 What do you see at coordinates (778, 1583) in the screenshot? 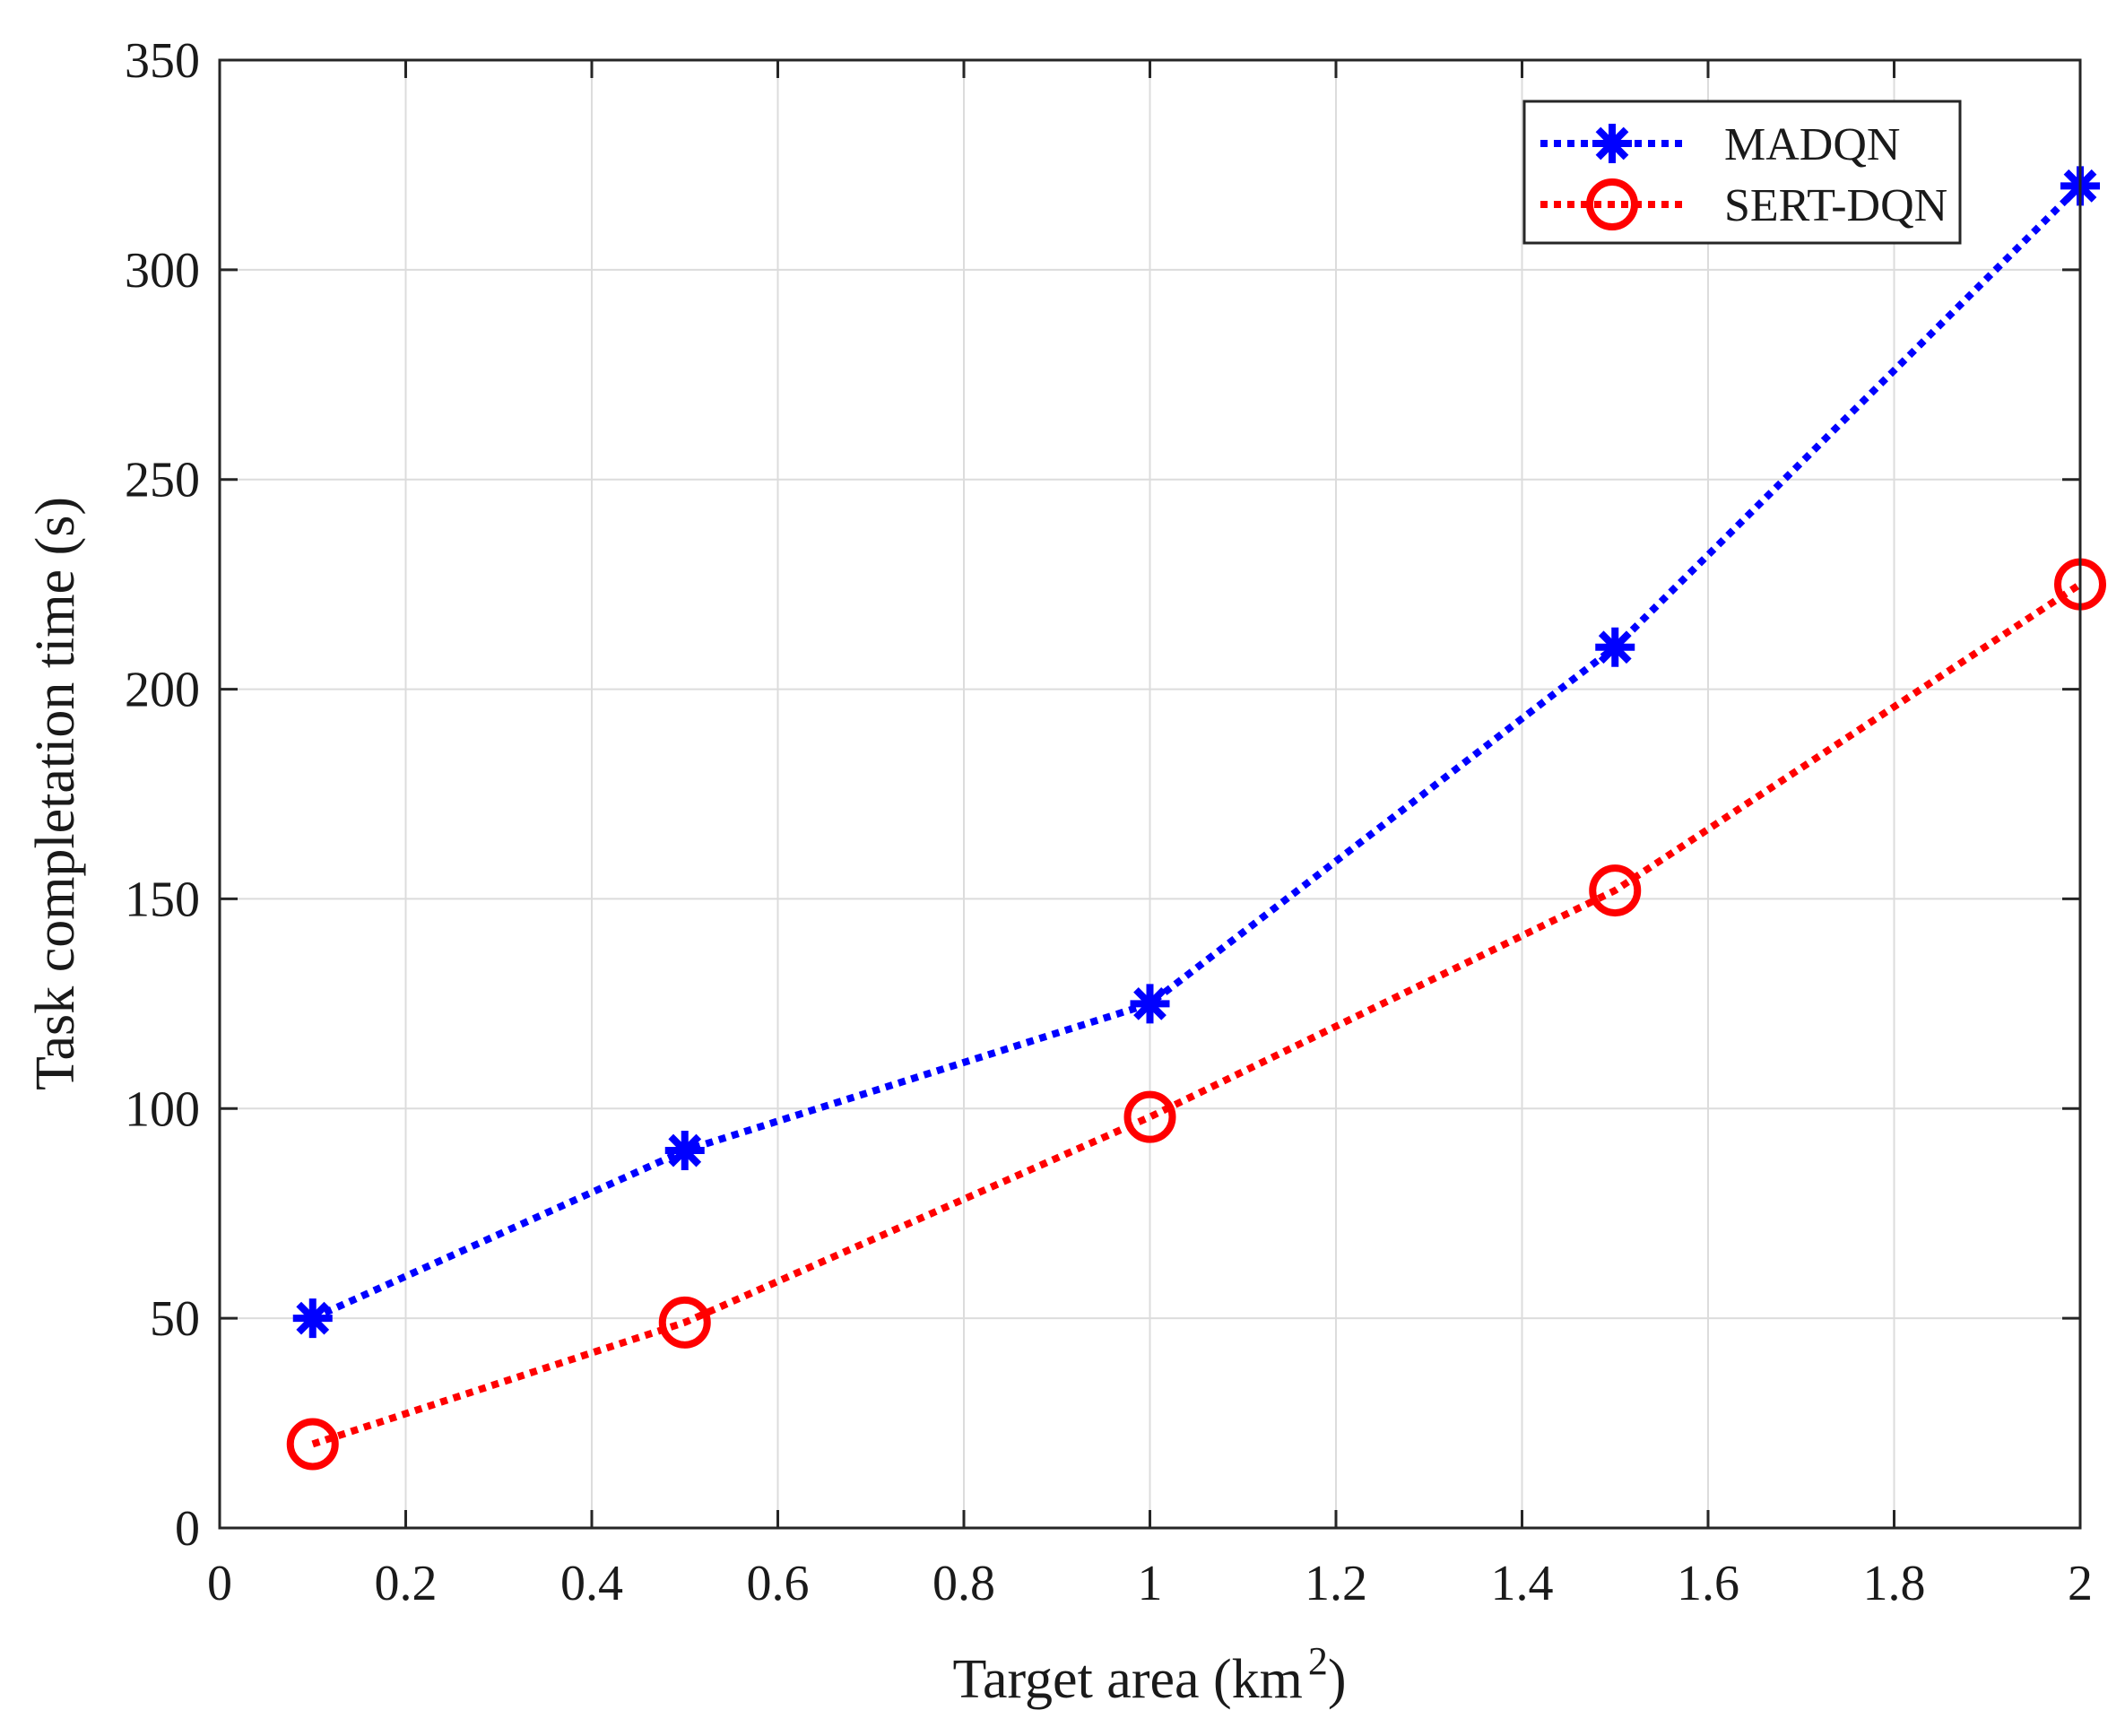
I see `x-tick-label: 0.6` at bounding box center [778, 1583].